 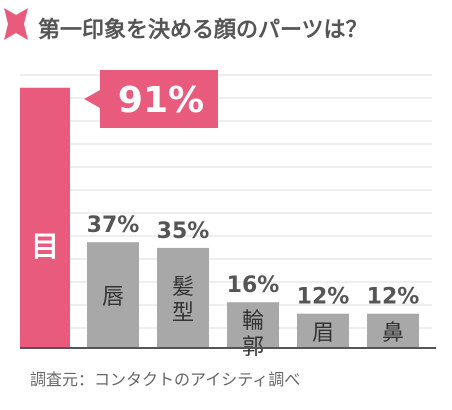 What do you see at coordinates (323, 333) in the screenshot?
I see `category-label: 眉` at bounding box center [323, 333].